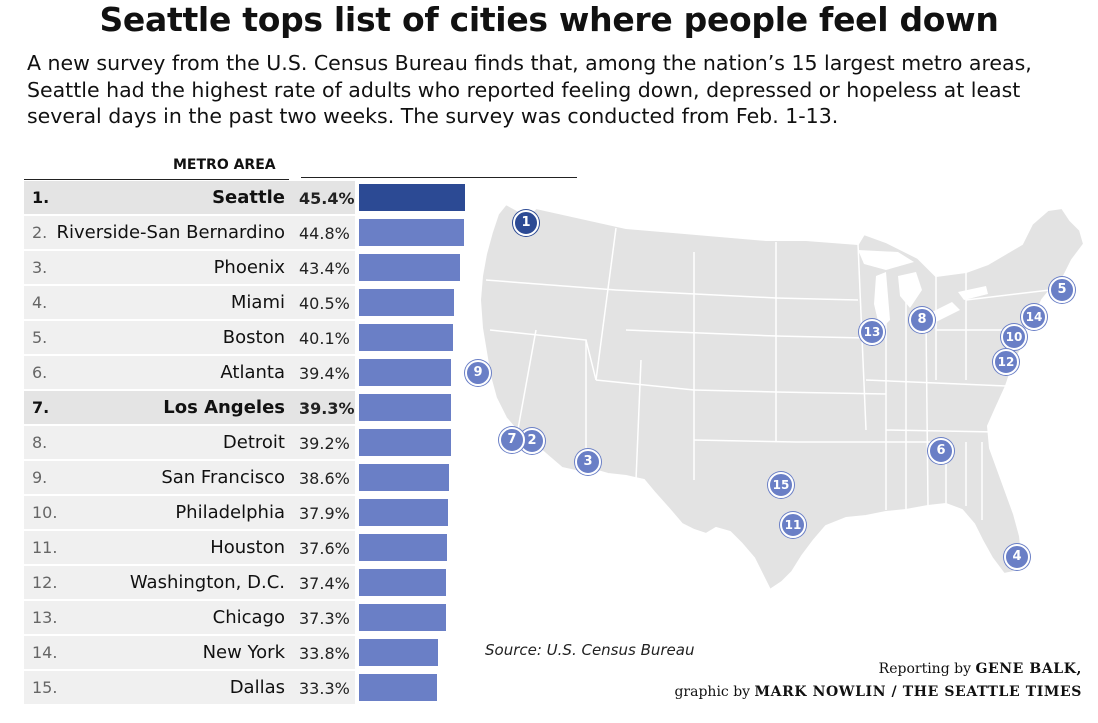  I want to click on rank-label: 6., so click(40, 372).